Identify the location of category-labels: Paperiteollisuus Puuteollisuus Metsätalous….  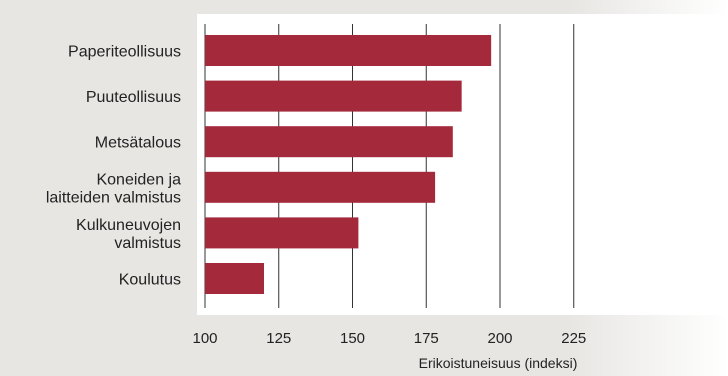
(113, 166).